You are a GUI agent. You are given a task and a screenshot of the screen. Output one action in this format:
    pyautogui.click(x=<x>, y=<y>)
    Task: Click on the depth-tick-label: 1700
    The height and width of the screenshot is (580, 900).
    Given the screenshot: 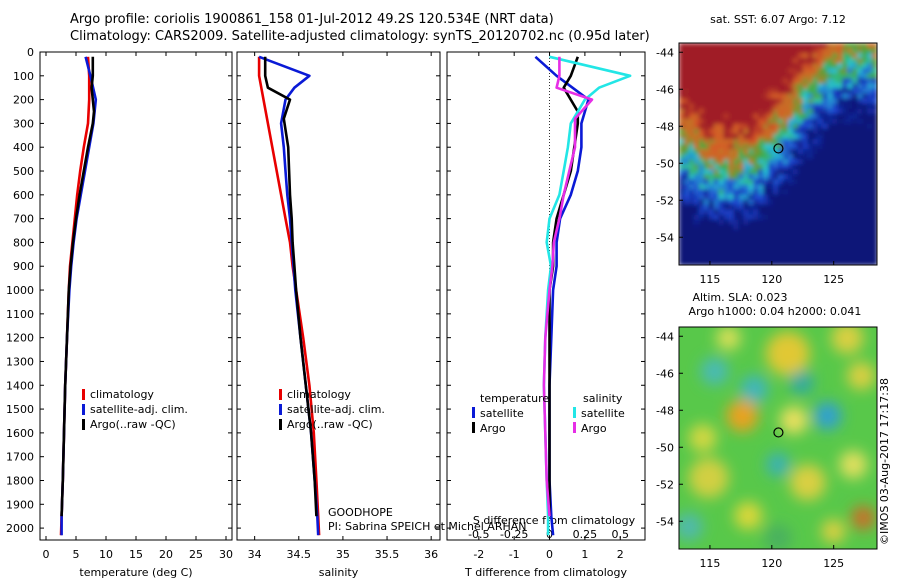 What is the action you would take?
    pyautogui.click(x=20, y=457)
    